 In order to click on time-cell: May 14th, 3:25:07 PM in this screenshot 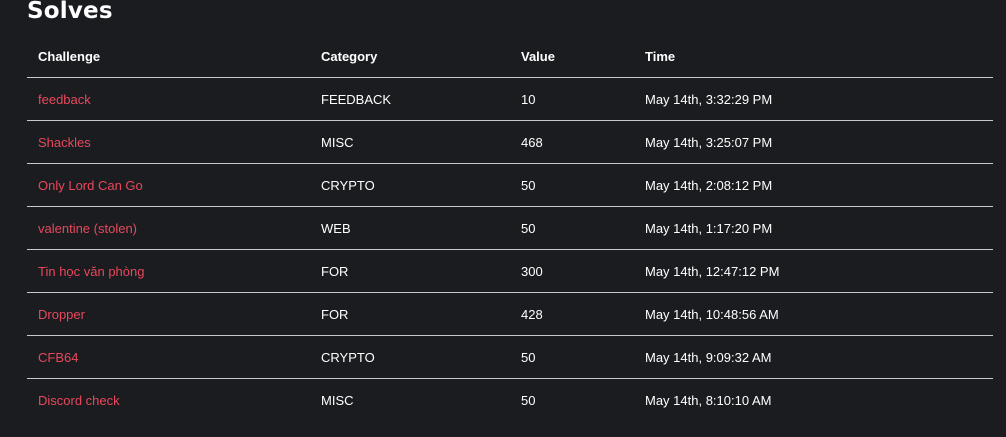, I will do `click(813, 142)`.